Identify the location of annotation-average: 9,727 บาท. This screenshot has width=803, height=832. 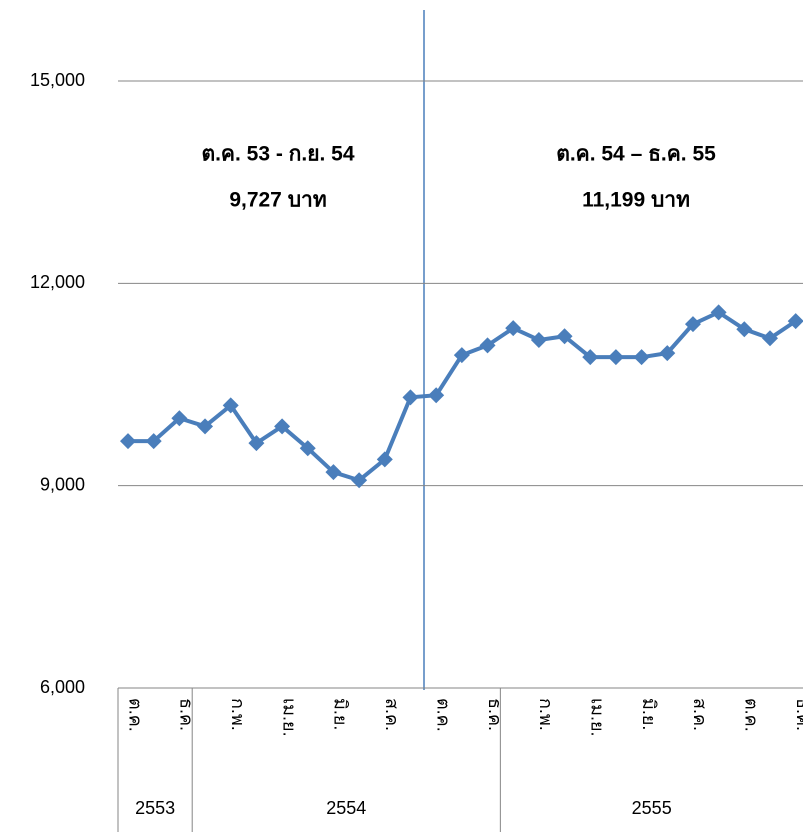
(277, 200).